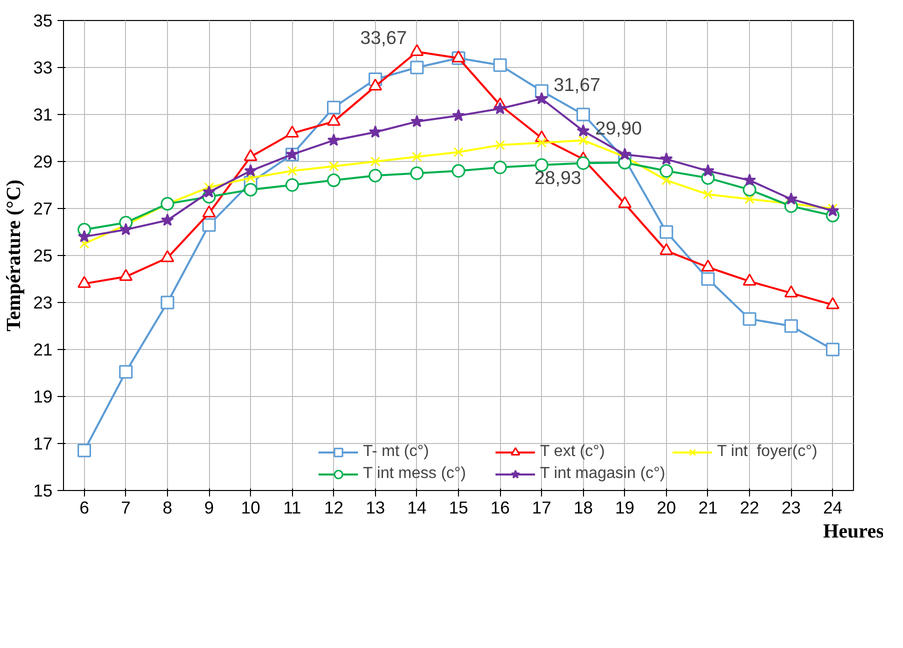 This screenshot has height=648, width=903. What do you see at coordinates (577, 84) in the screenshot?
I see `annotation: 31,67` at bounding box center [577, 84].